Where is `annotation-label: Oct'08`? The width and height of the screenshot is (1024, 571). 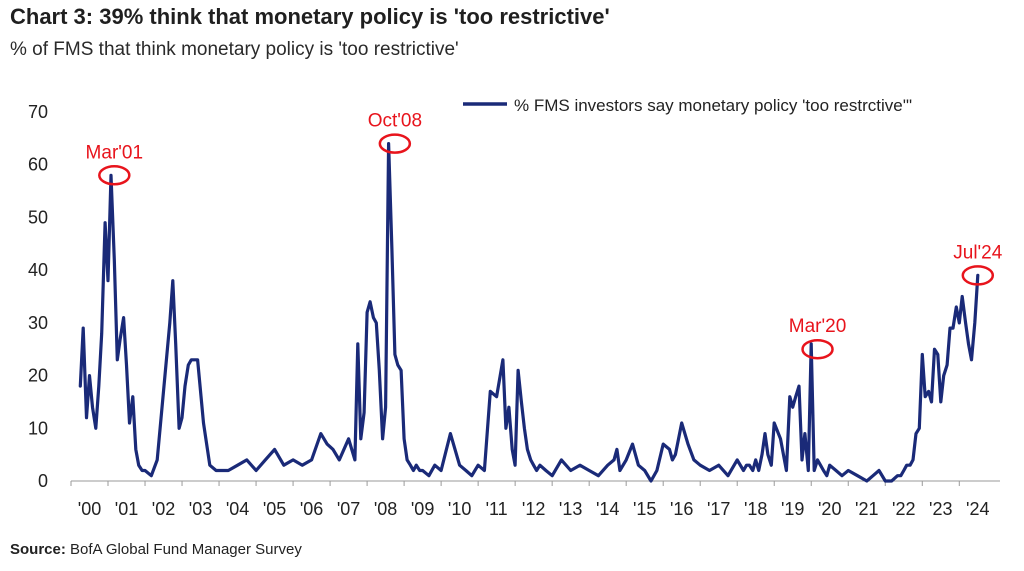 annotation-label: Oct'08 is located at coordinates (395, 121).